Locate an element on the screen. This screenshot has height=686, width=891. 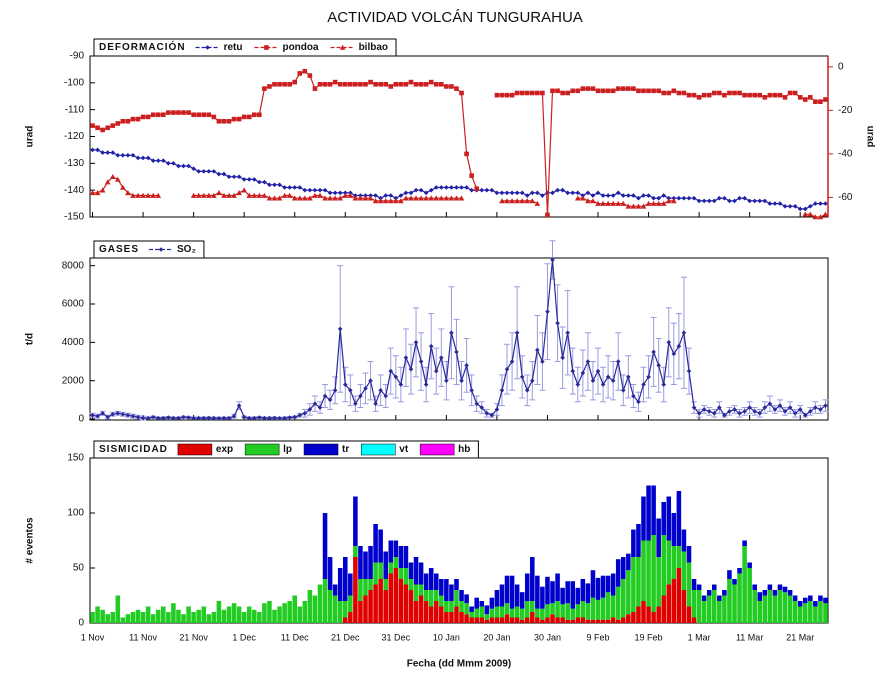
legend-marker is located at coordinates (266, 47).